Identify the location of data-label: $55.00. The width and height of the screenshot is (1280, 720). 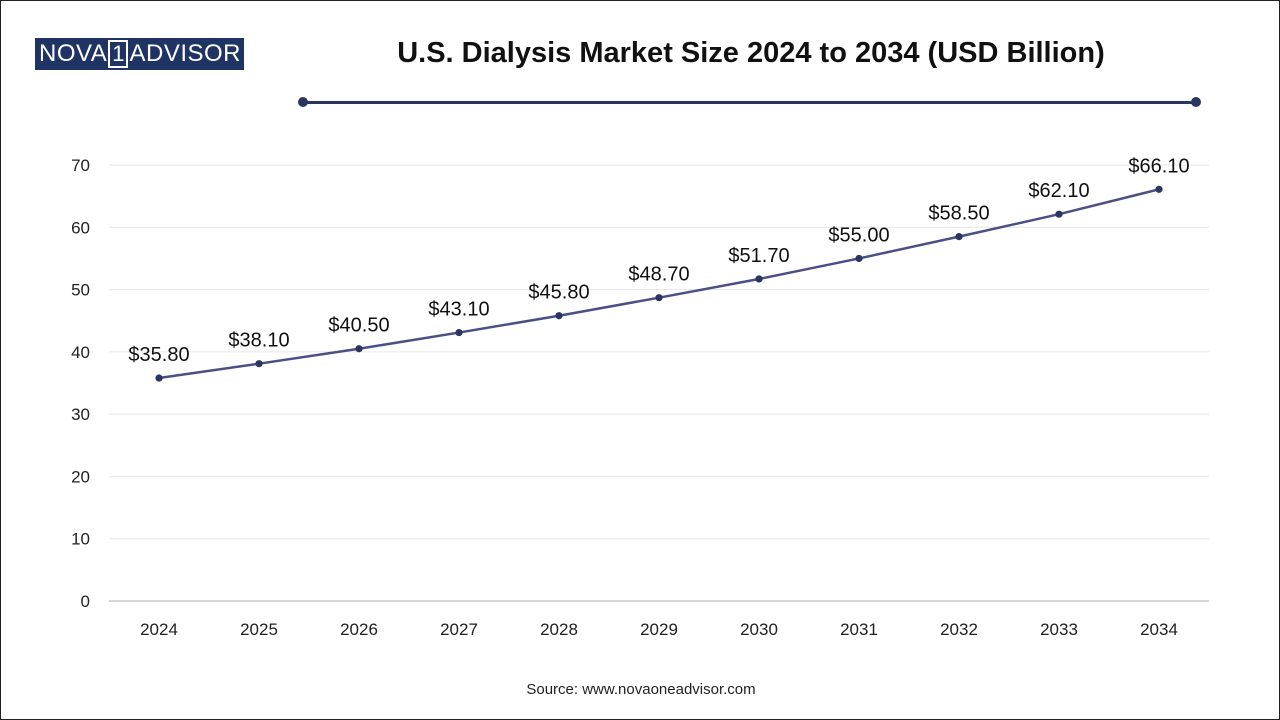
(858, 235).